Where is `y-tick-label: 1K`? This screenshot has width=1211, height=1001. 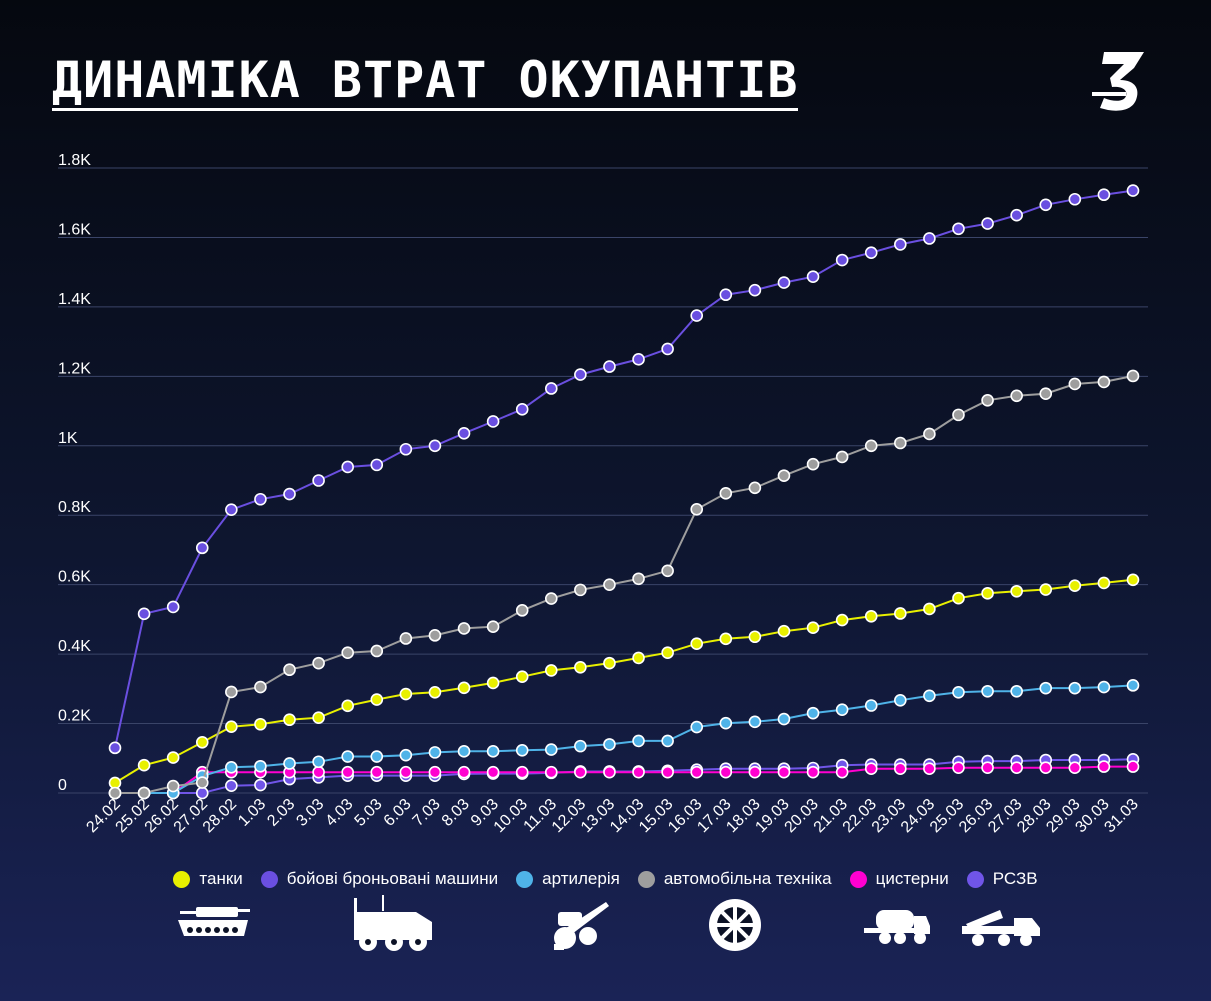
y-tick-label: 1K is located at coordinates (68, 438).